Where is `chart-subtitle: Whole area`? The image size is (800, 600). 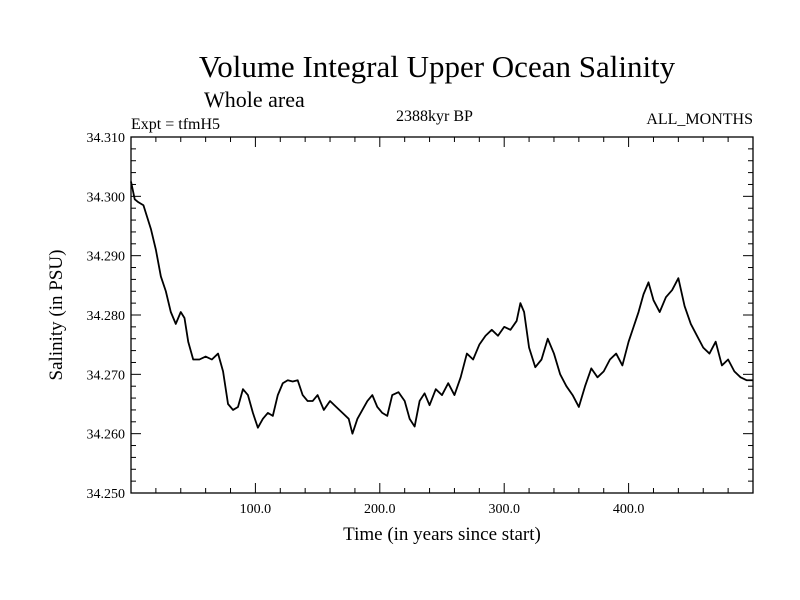 chart-subtitle: Whole area is located at coordinates (254, 99).